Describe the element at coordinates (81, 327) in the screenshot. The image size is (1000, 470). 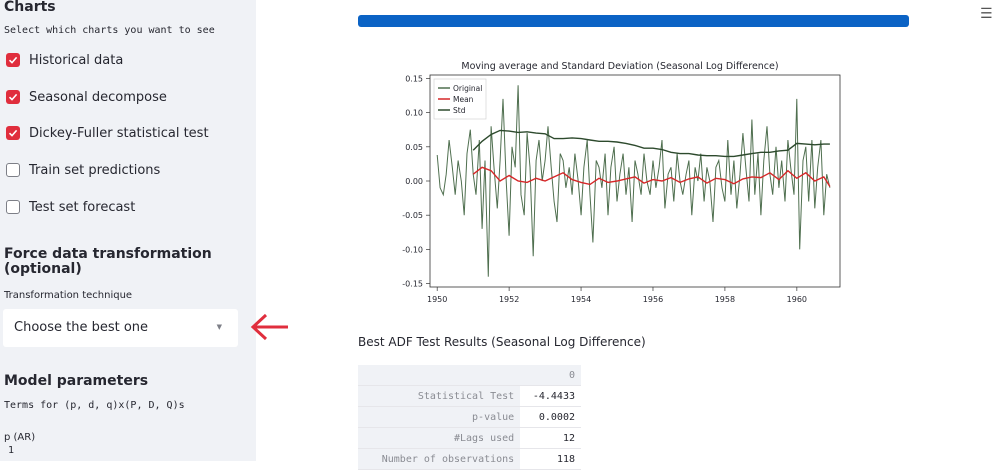
I see `transformation-select-value: Choose the best one` at that location.